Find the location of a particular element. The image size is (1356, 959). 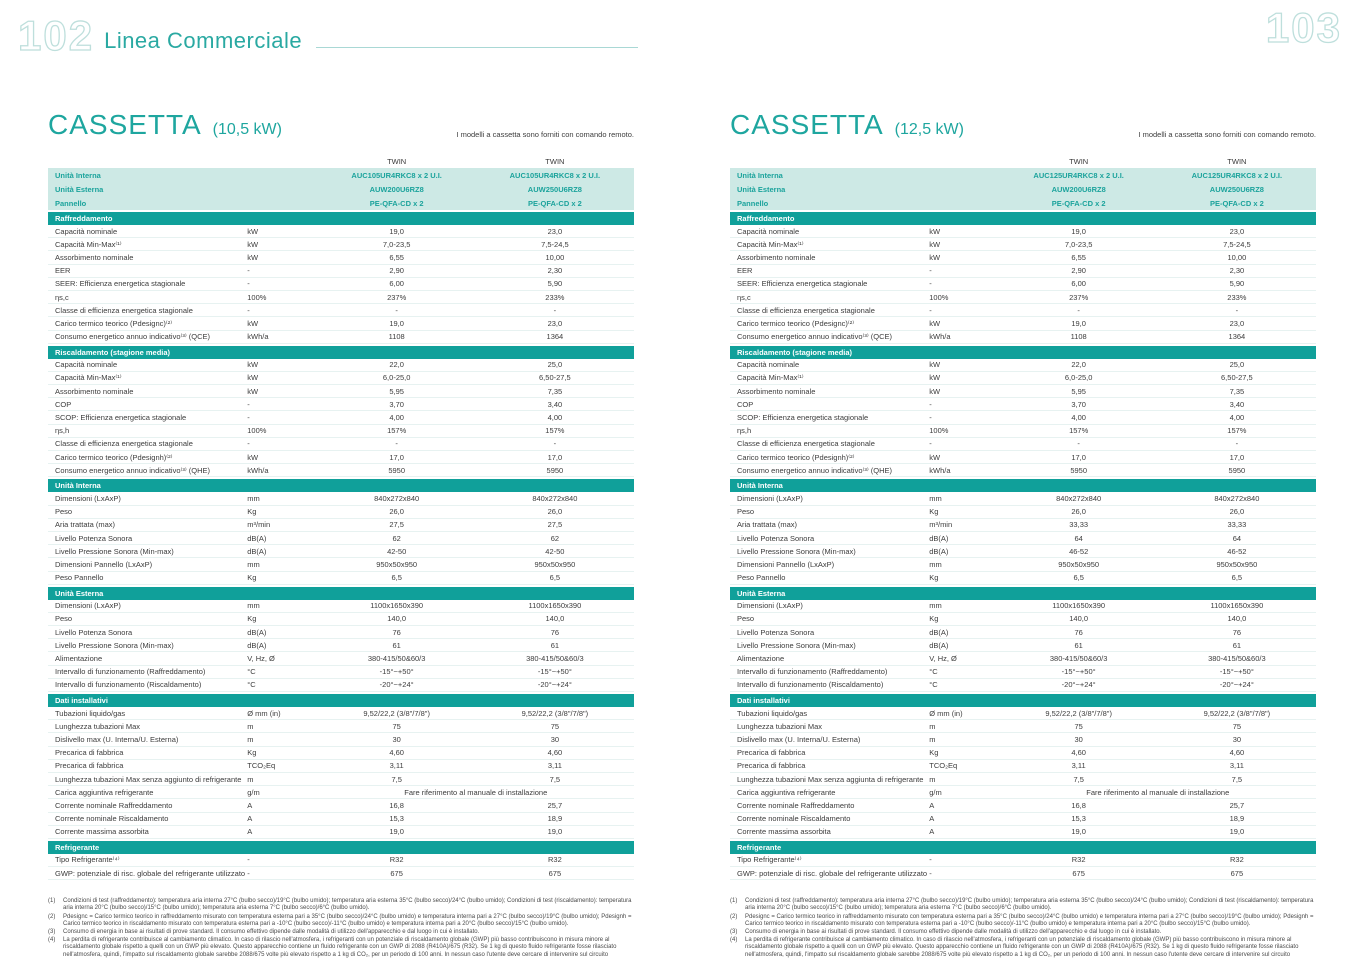

spec-label: Livello Pressione Sonora (Min-max) is located at coordinates (114, 645).